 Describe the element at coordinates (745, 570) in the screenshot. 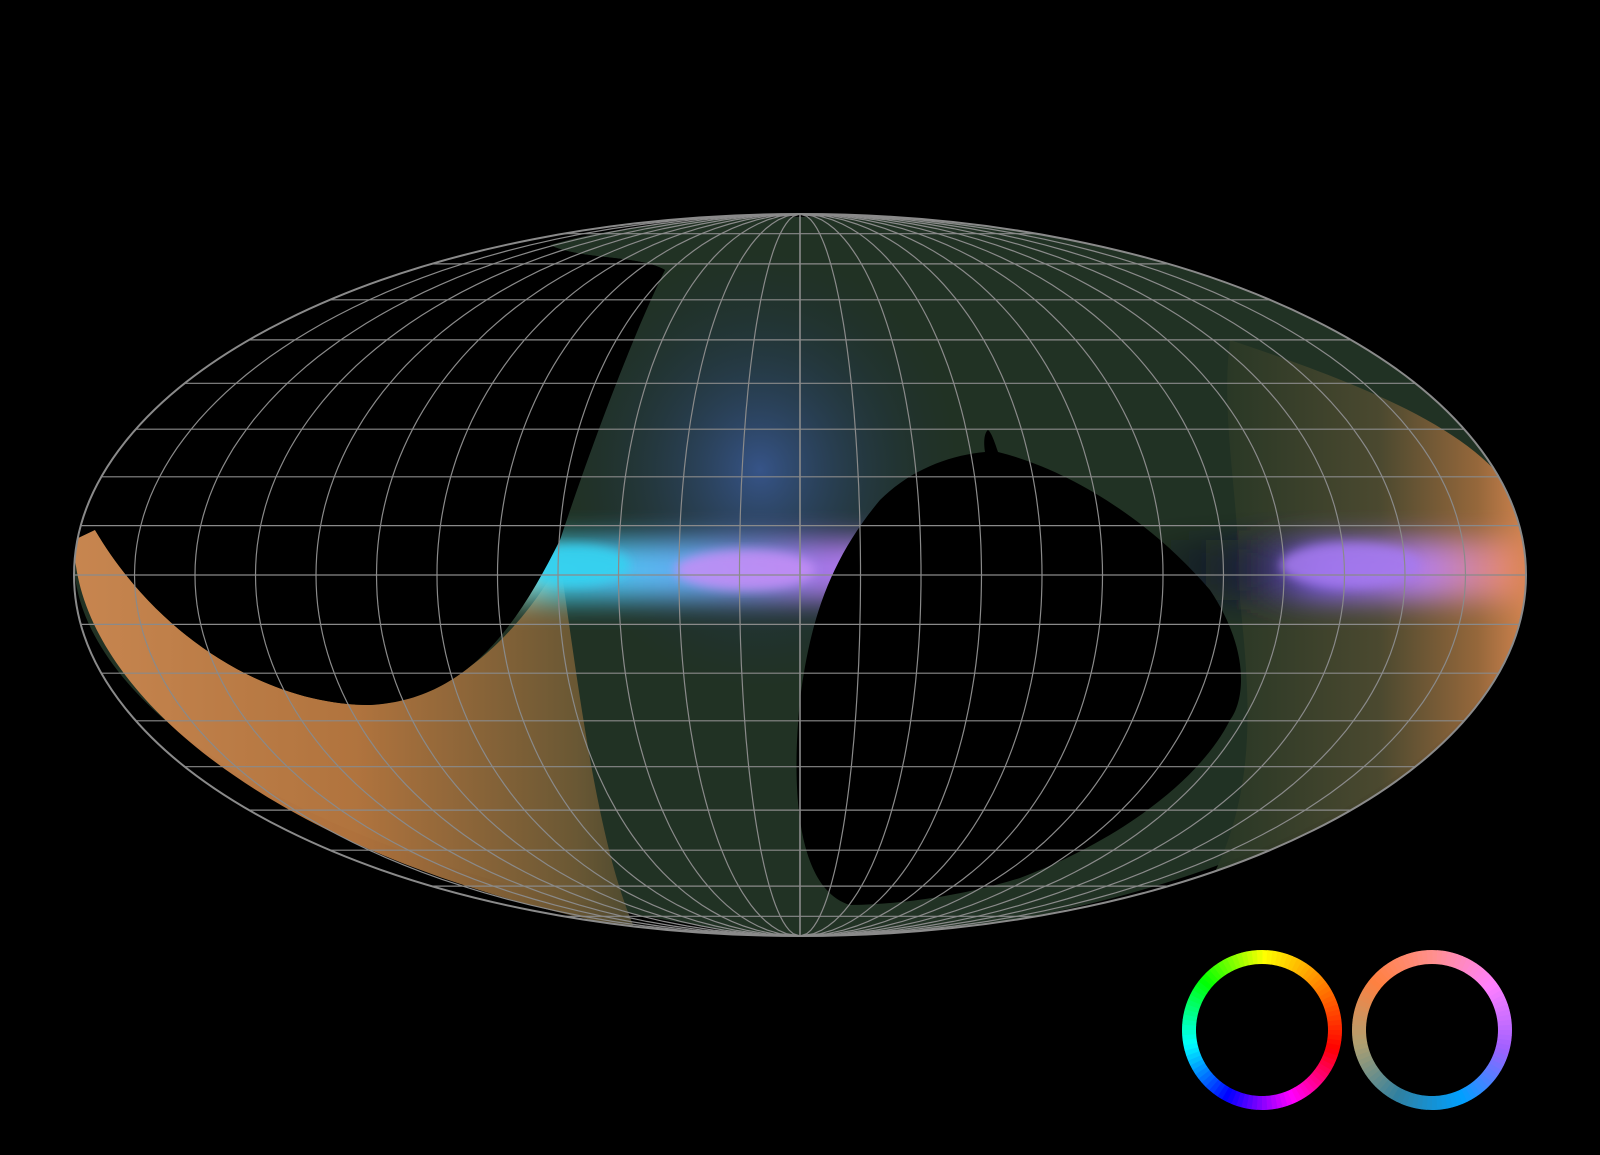

I see `galactic-plane-violet-core` at that location.